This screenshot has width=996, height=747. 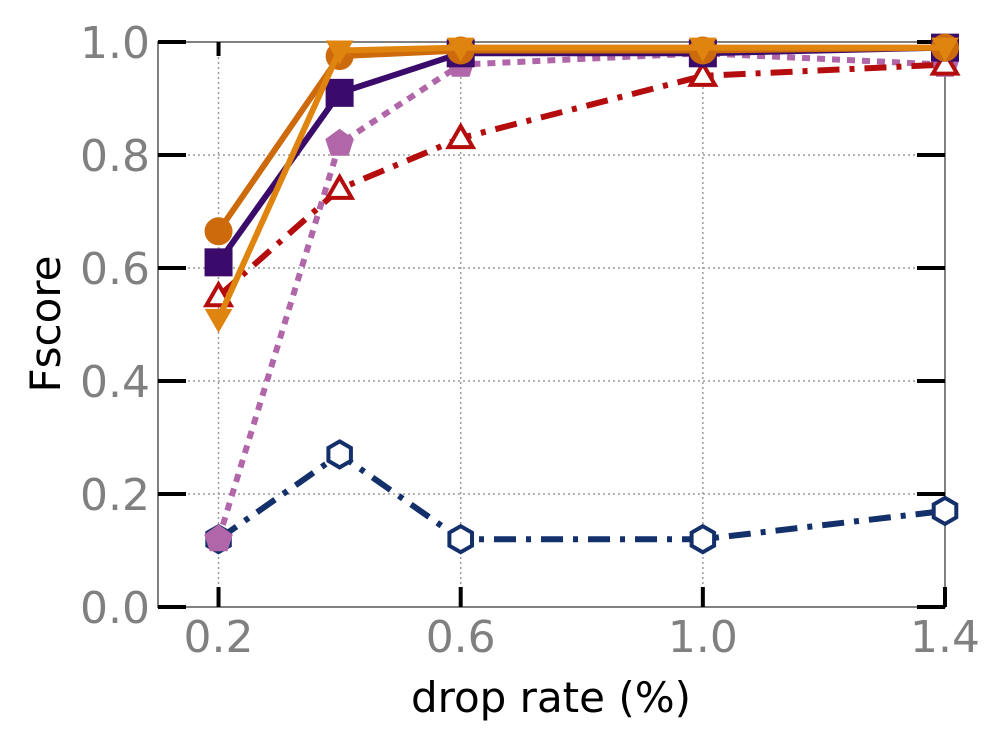 I want to click on x-axis-label: drop rate (%), so click(x=551, y=697).